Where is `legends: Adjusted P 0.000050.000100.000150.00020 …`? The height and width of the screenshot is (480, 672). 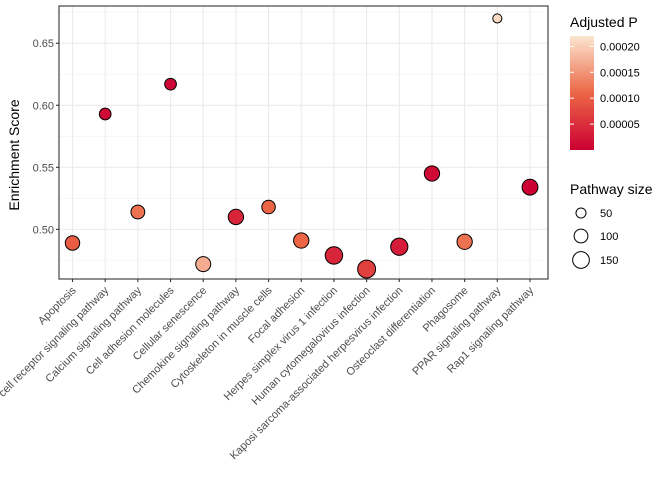
legends: Adjusted P 0.000050.000100.000150.00020 … is located at coordinates (611, 141).